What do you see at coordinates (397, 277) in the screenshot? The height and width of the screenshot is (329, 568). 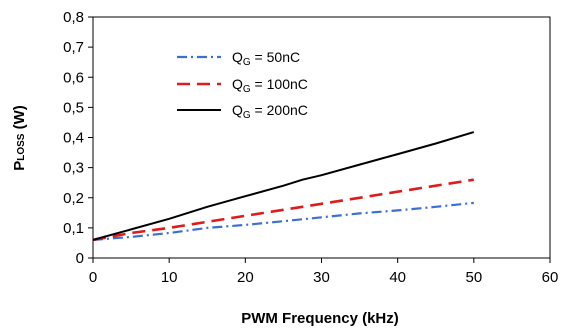 I see `x-tick-label: 40` at bounding box center [397, 277].